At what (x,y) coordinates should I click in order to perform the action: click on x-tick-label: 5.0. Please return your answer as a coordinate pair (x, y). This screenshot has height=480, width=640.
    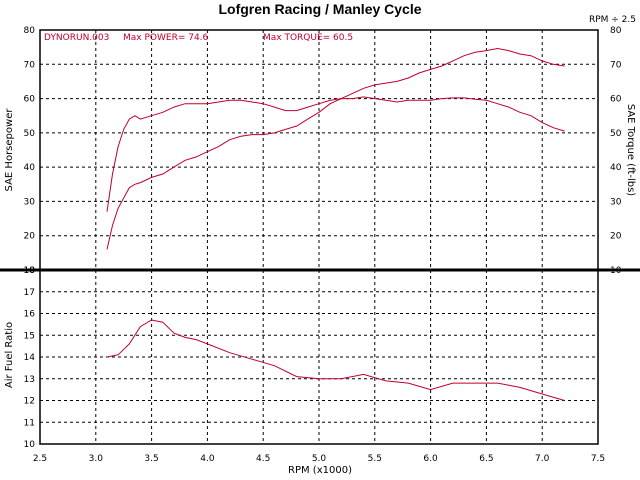
    Looking at the image, I should click on (319, 459).